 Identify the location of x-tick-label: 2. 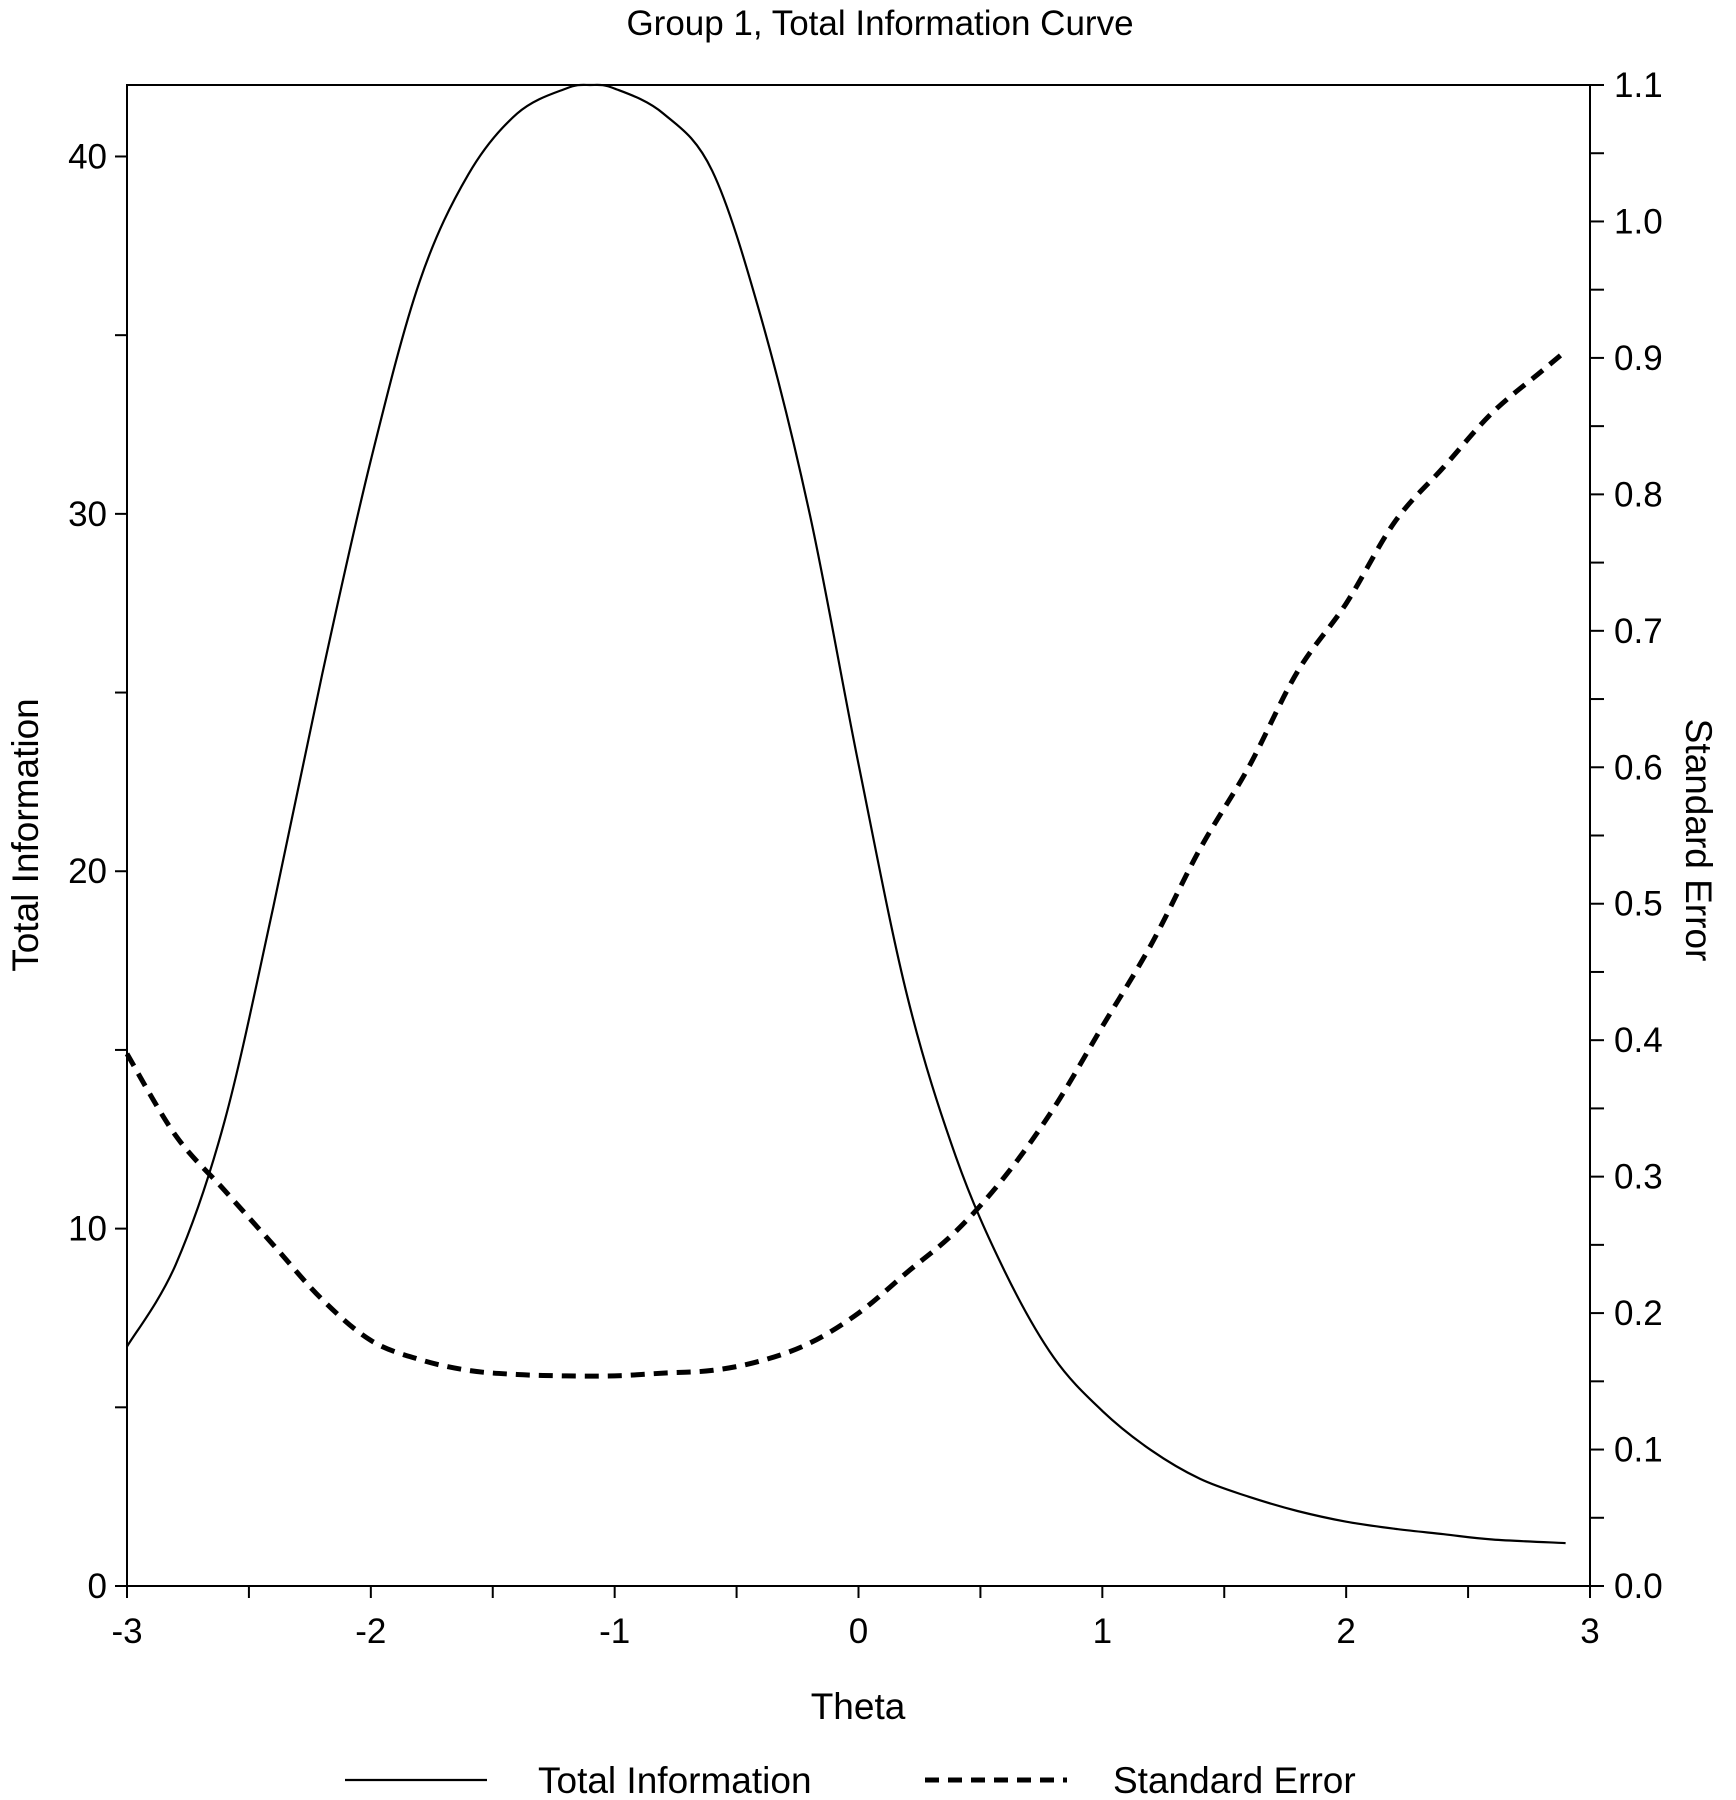
(1345, 1631).